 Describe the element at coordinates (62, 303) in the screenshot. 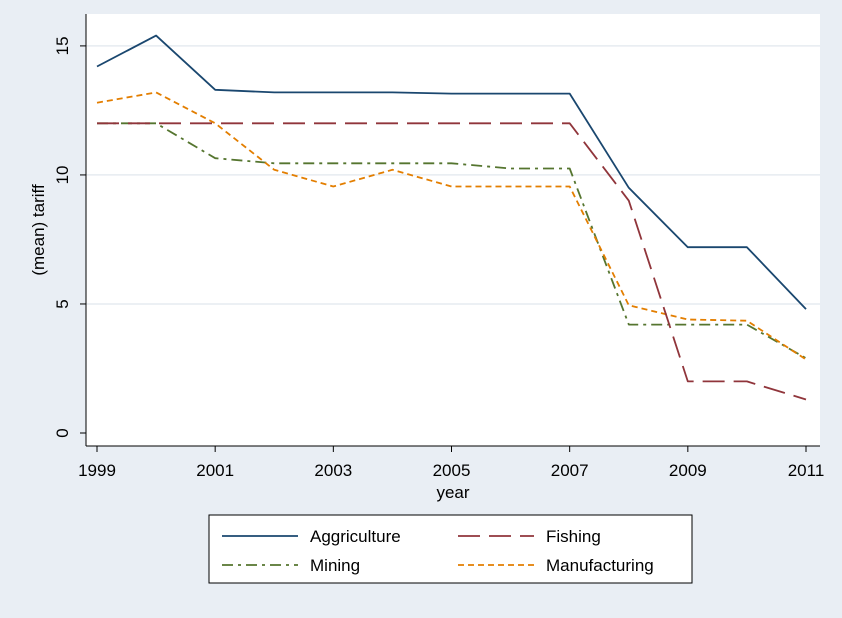

I see `y-tick-label-5: 5` at that location.